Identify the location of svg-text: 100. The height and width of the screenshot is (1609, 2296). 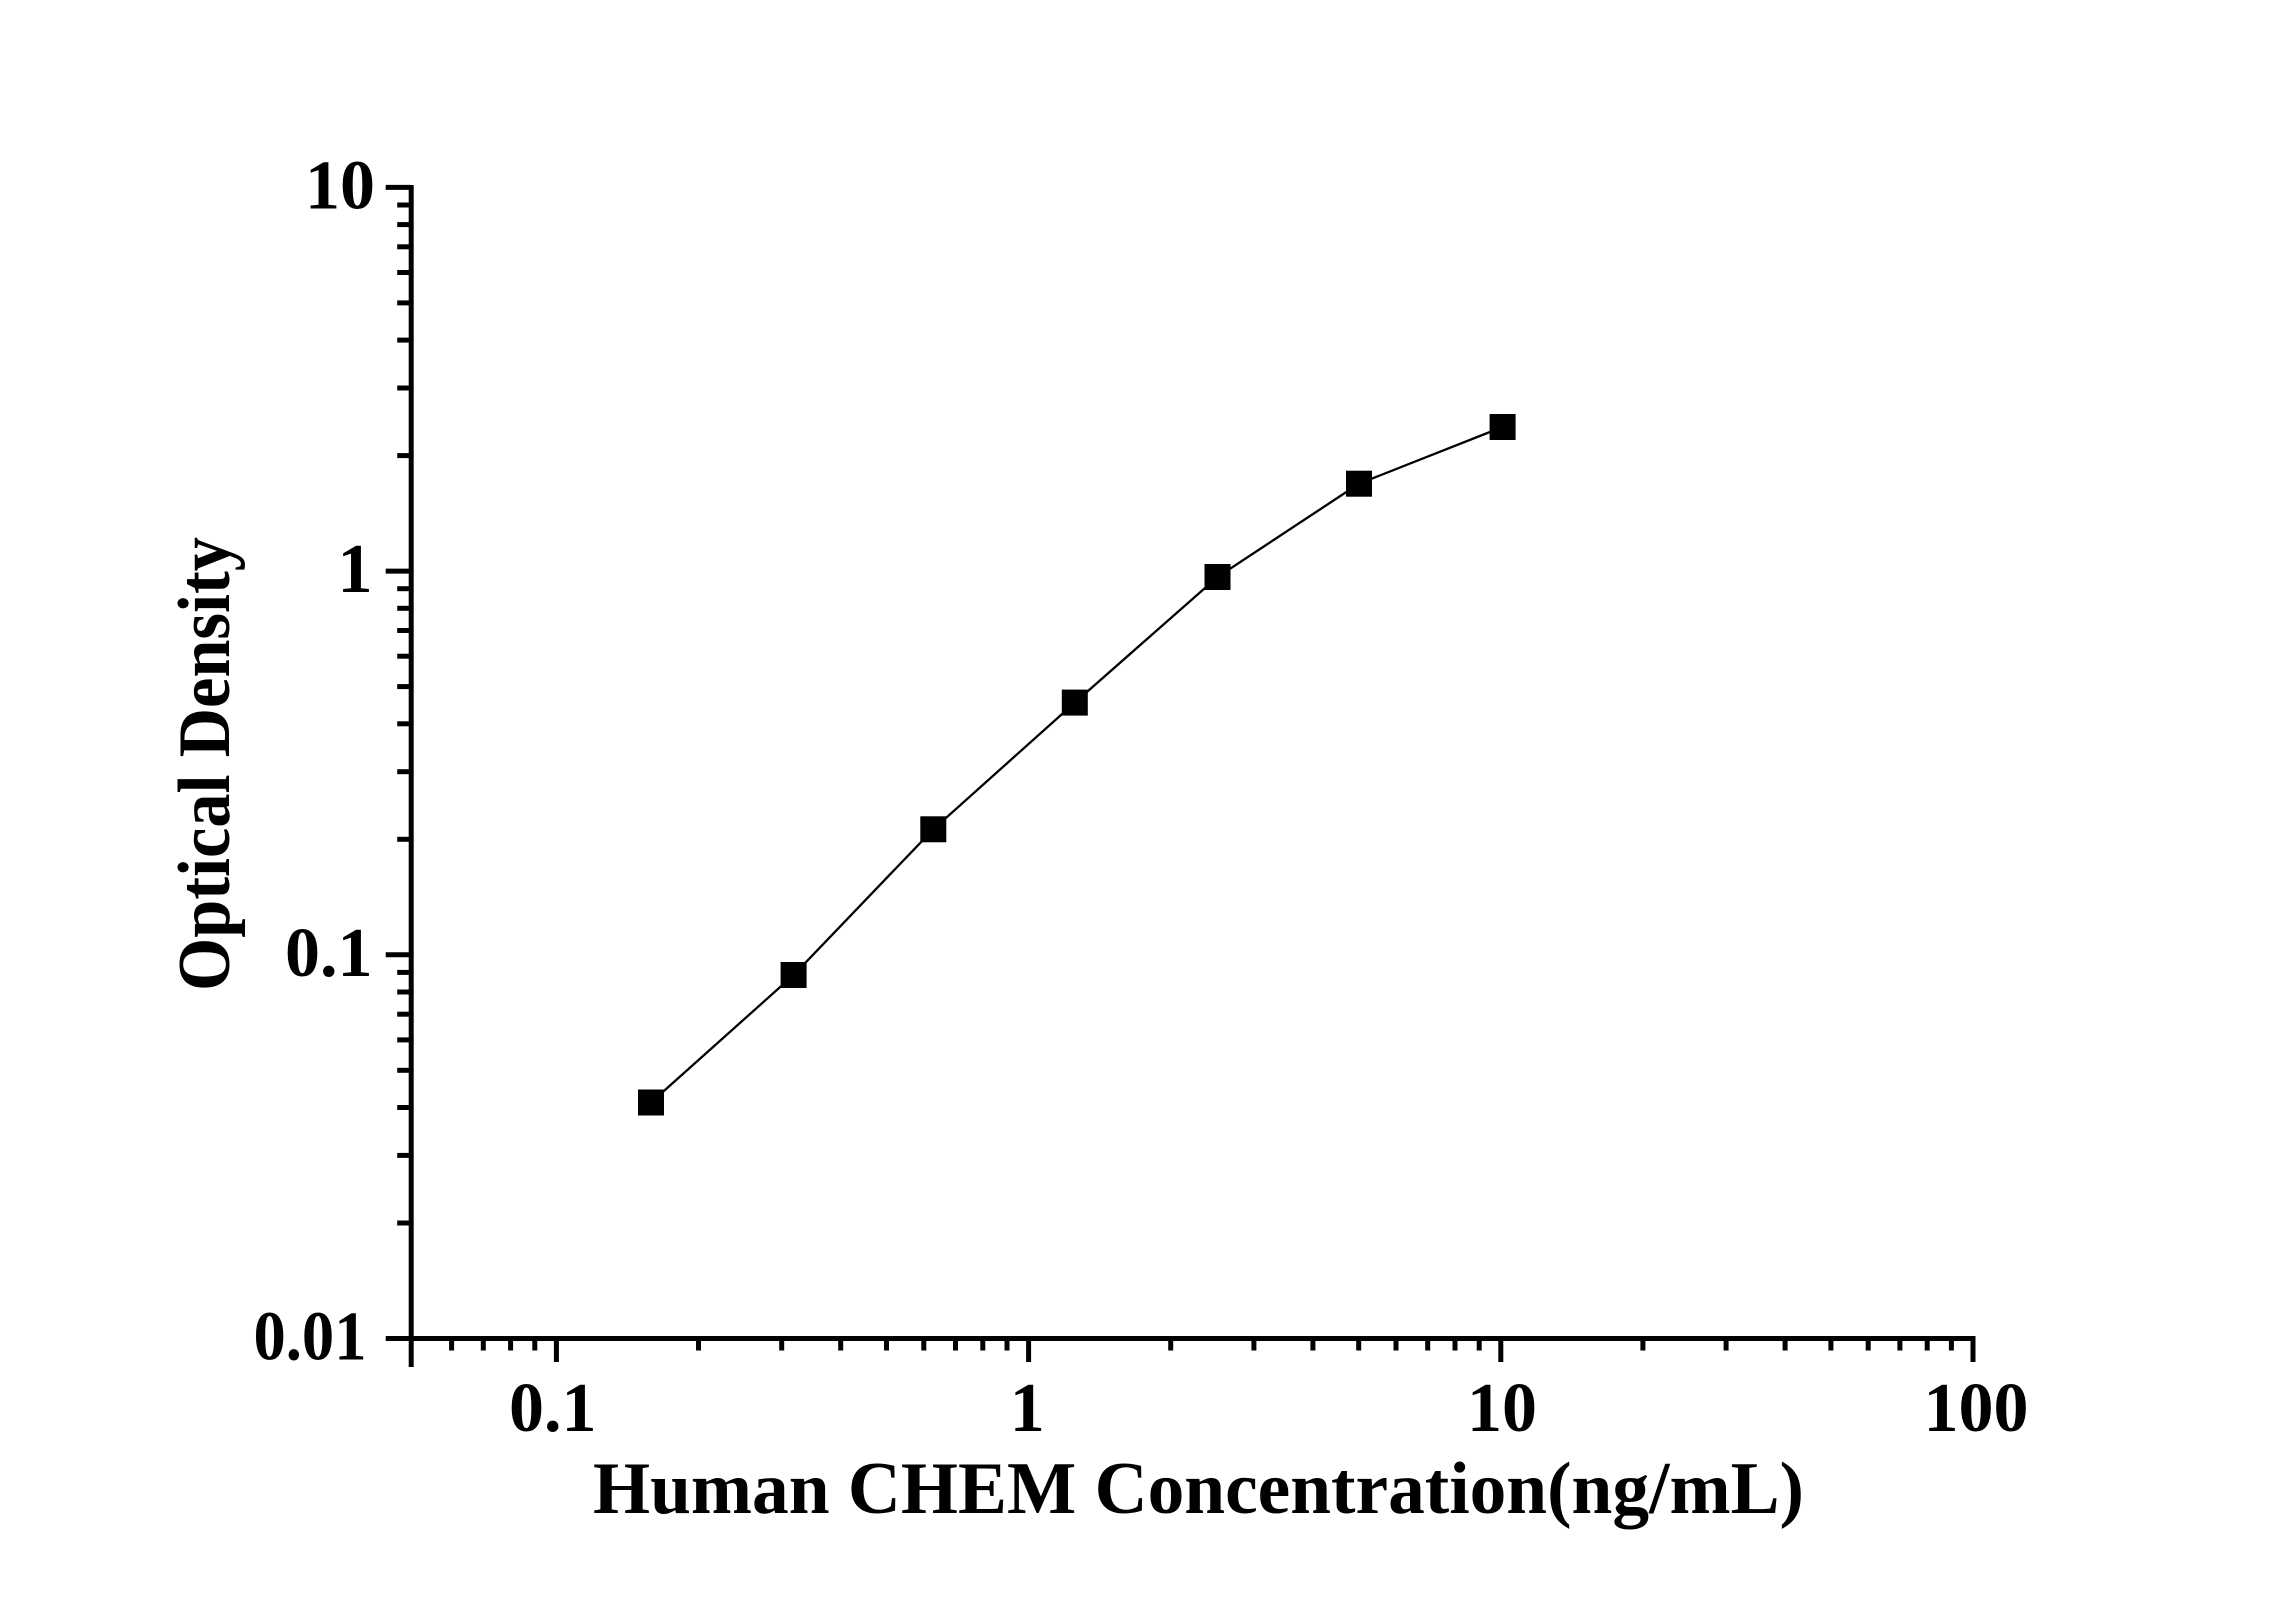
(1976, 1408).